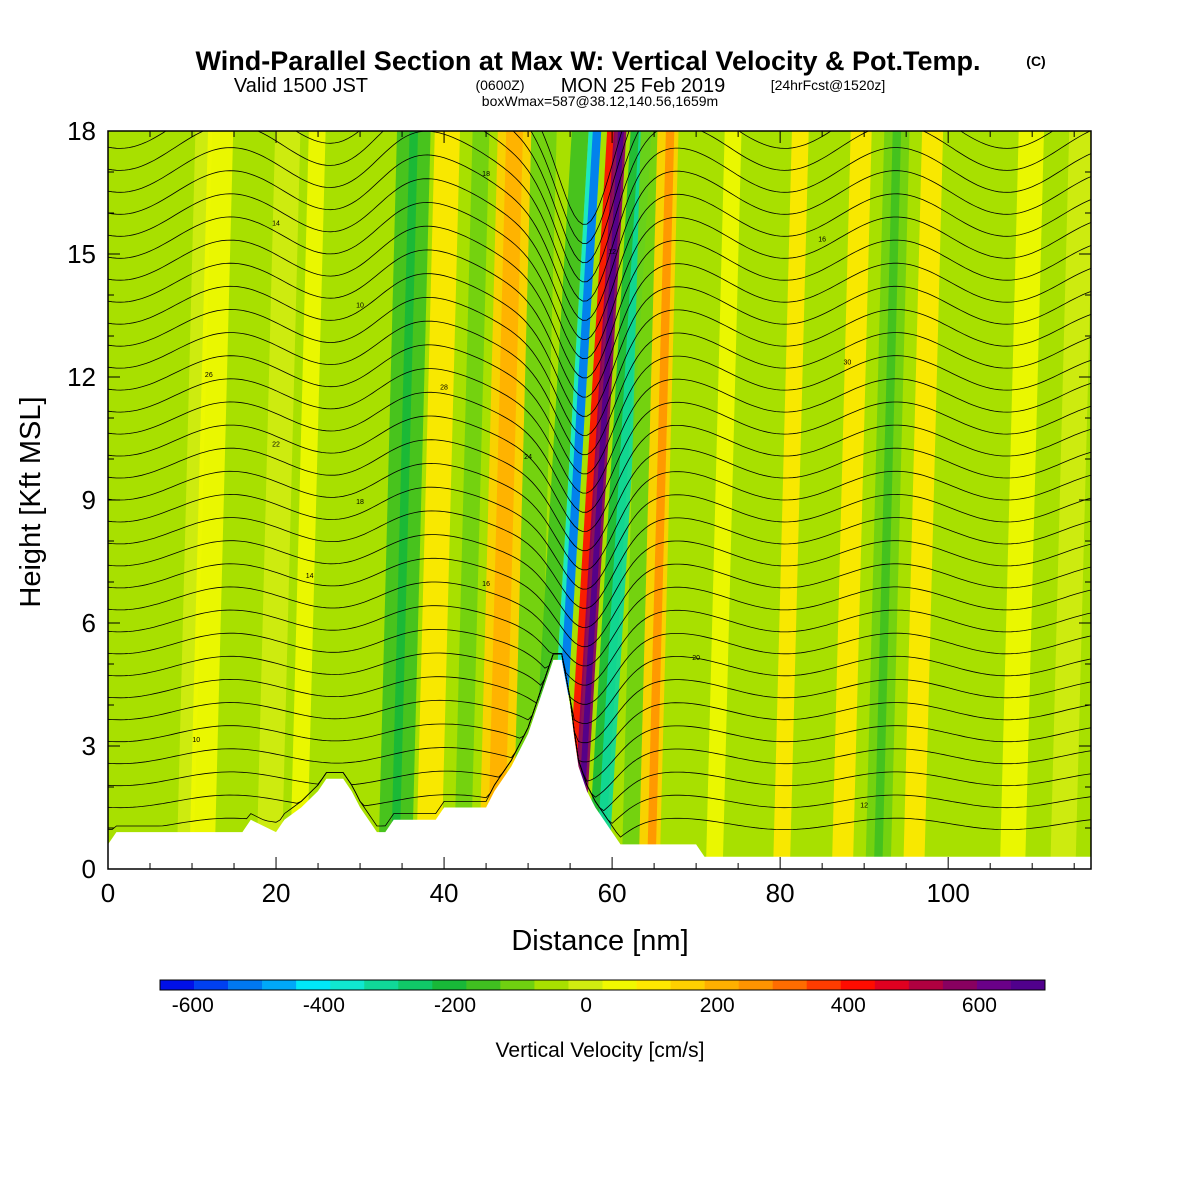  I want to click on x-tick-label: 100, so click(947, 893).